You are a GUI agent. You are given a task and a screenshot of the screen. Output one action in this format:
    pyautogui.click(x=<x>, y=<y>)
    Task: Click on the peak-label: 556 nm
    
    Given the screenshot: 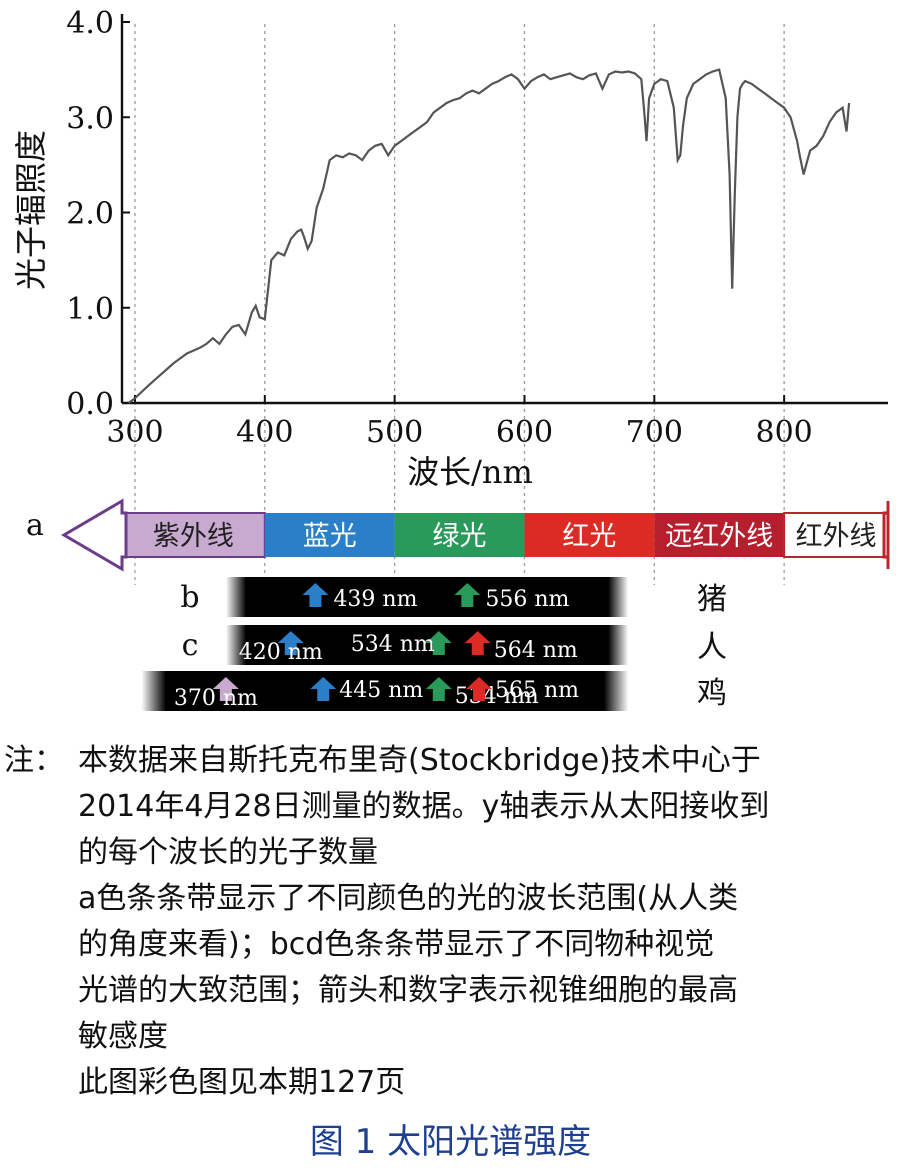 What is the action you would take?
    pyautogui.click(x=527, y=599)
    